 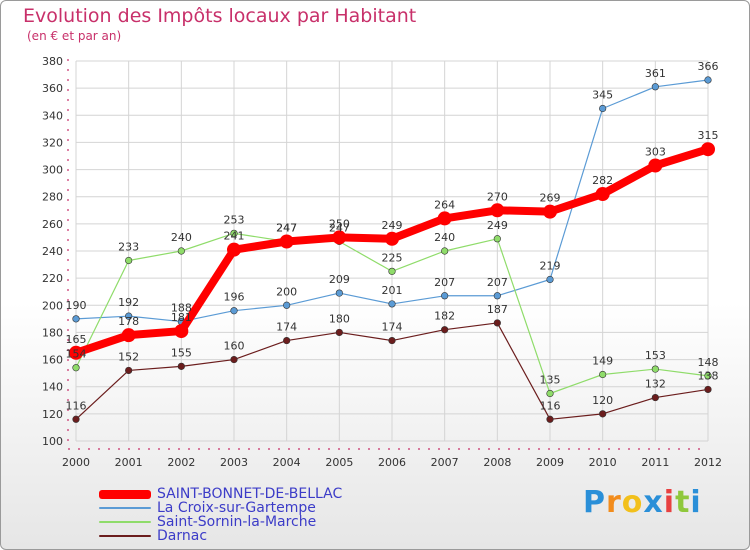 What do you see at coordinates (550, 380) in the screenshot?
I see `data-label: 135` at bounding box center [550, 380].